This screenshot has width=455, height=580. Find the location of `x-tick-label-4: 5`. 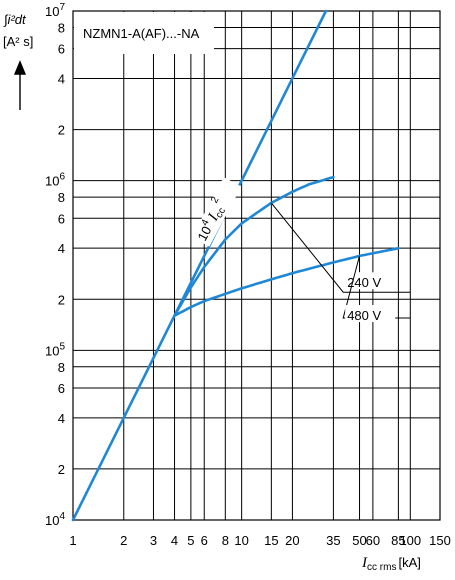

x-tick-label-4: 5 is located at coordinates (190, 540).